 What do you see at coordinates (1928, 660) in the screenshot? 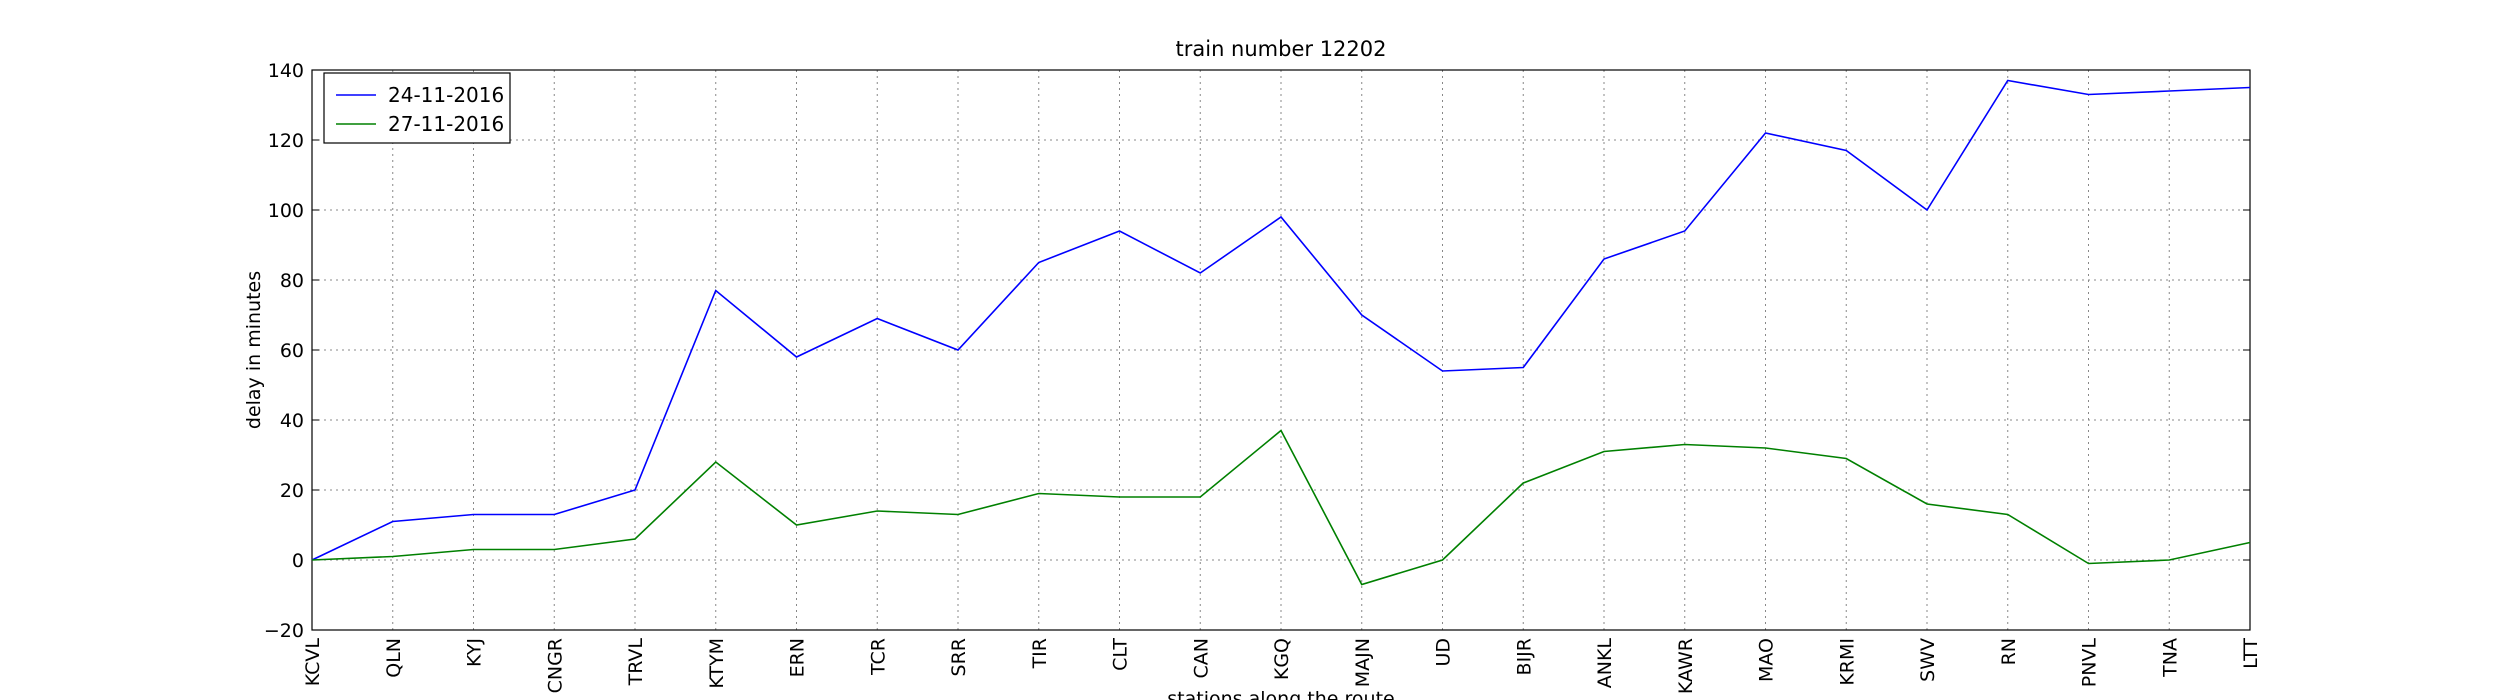
I see `x-tick-label: SWV` at bounding box center [1928, 660].